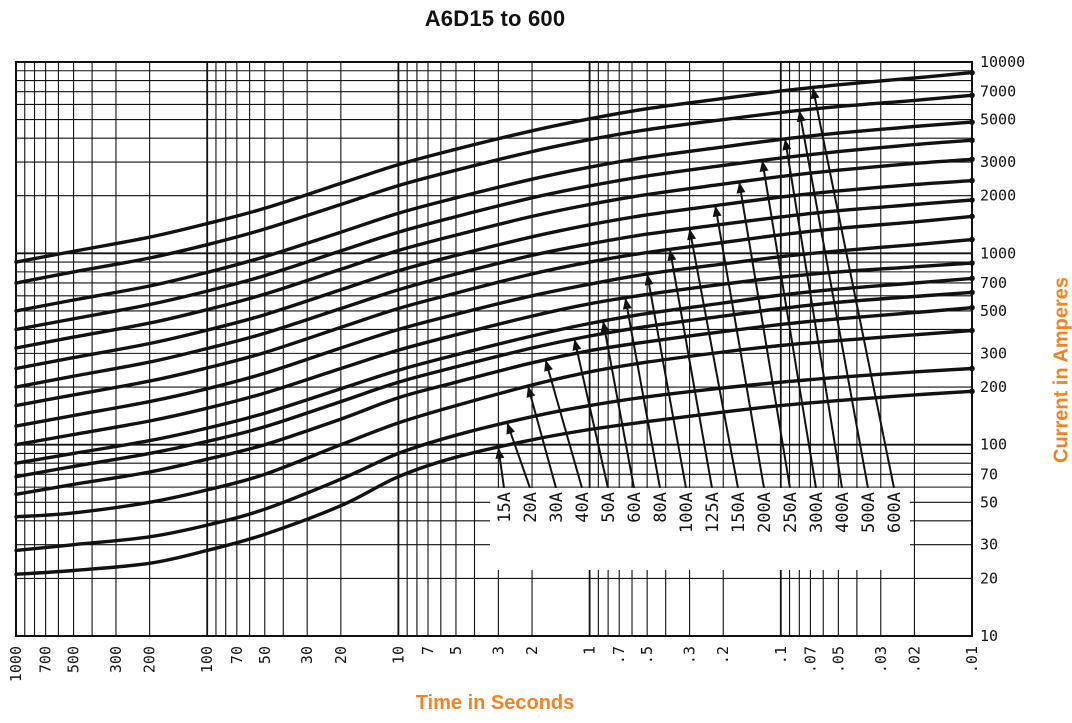 Image resolution: width=1072 pixels, height=723 pixels. Describe the element at coordinates (998, 92) in the screenshot. I see `y-tick-label: 7000` at that location.